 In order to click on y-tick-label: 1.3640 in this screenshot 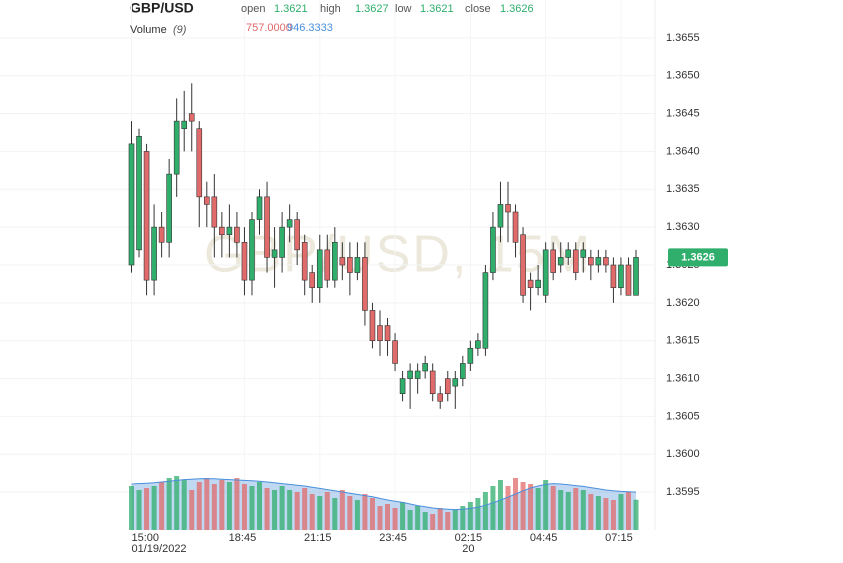, I will do `click(683, 151)`.